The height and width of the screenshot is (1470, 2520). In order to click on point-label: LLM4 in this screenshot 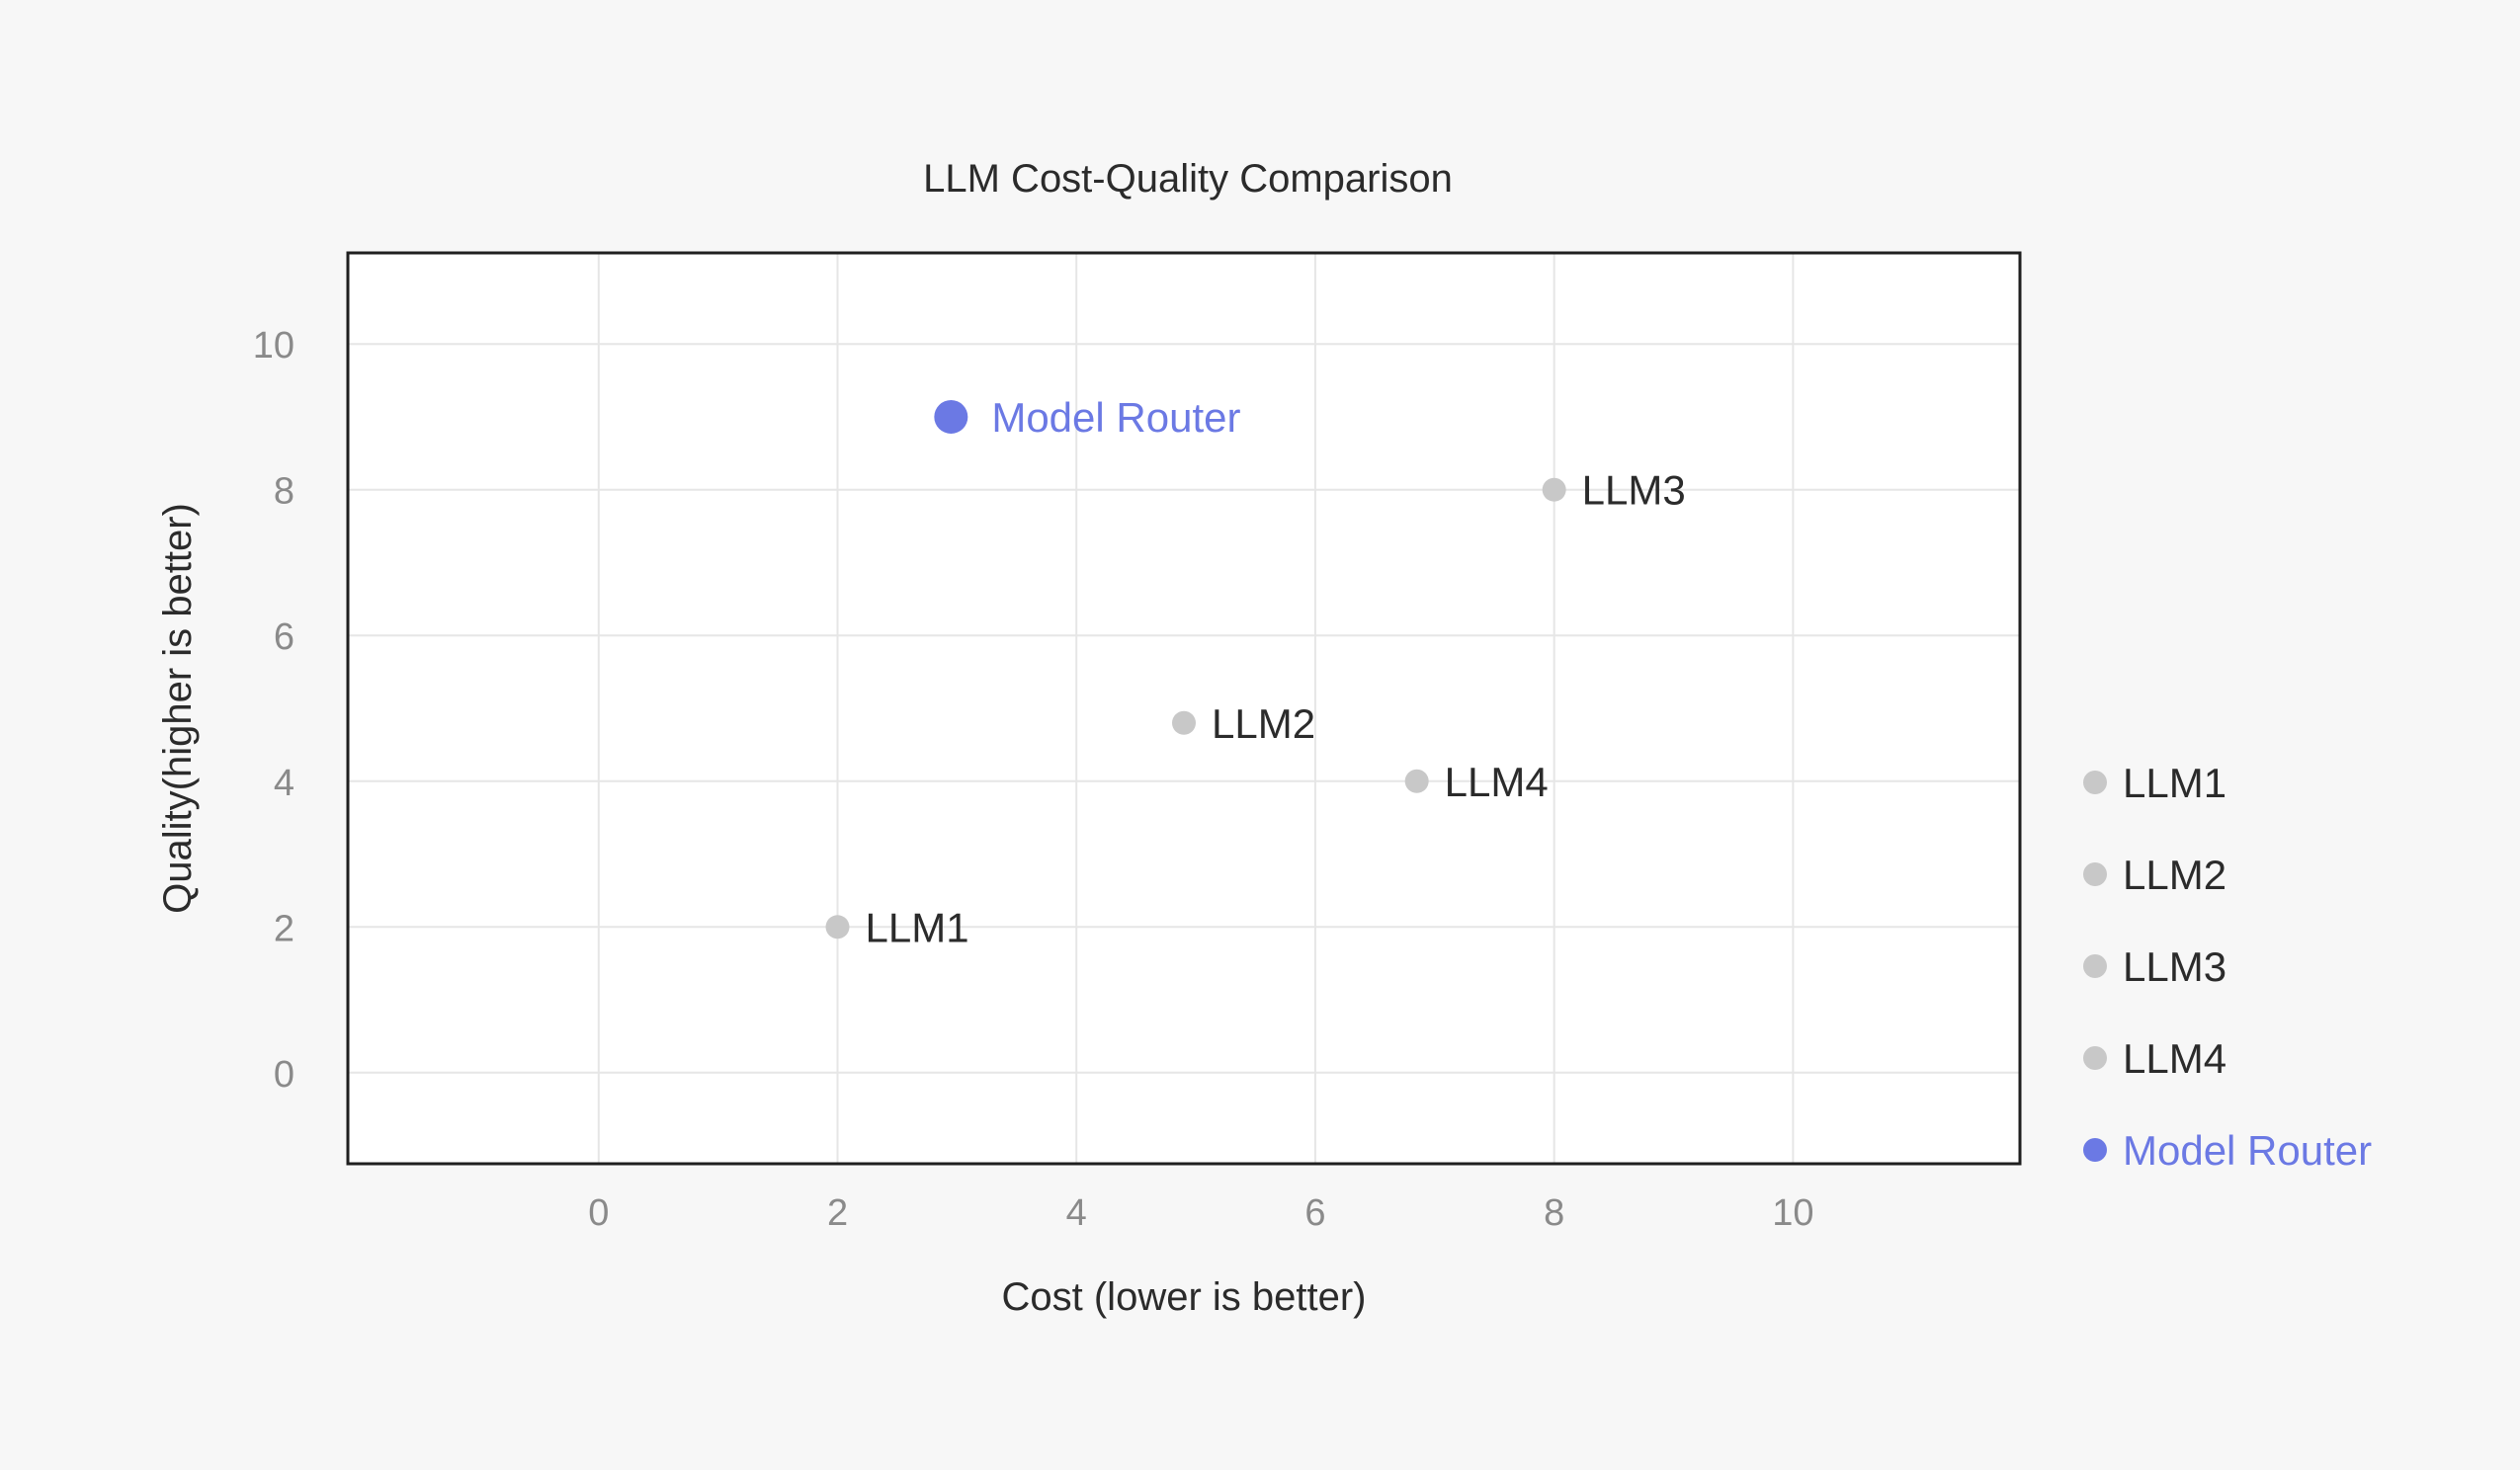, I will do `click(1497, 782)`.